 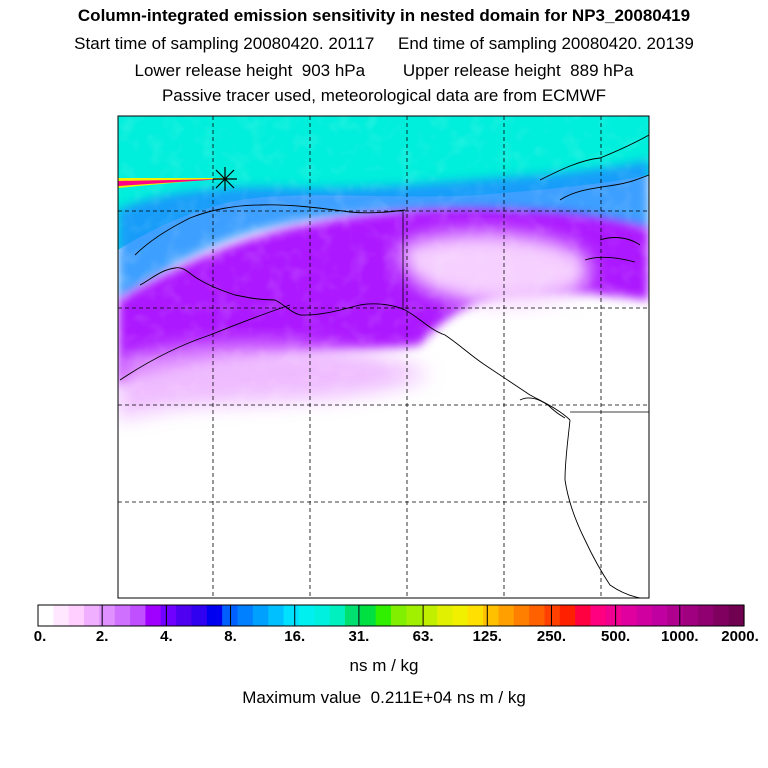 What do you see at coordinates (616, 636) in the screenshot?
I see `colorbar-tick-label: 500.` at bounding box center [616, 636].